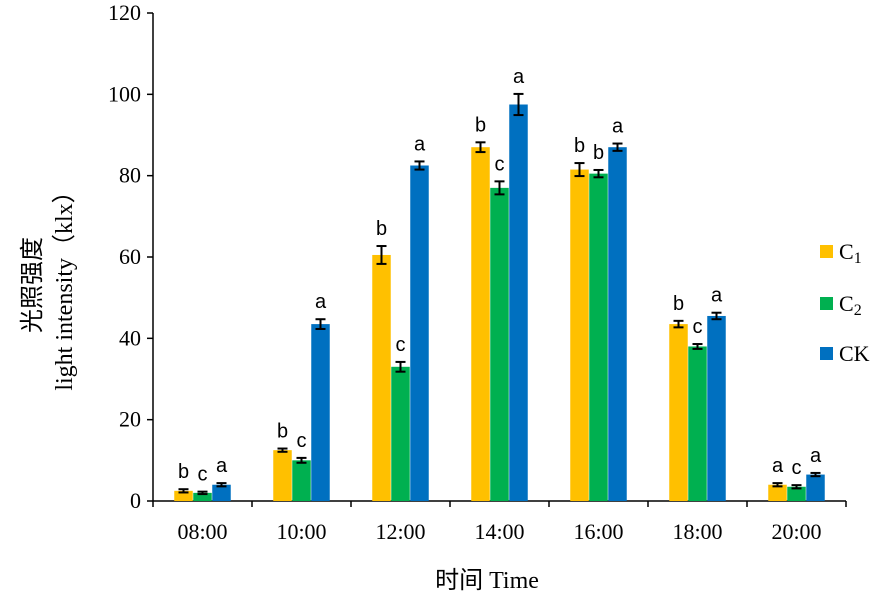 Image resolution: width=886 pixels, height=595 pixels. What do you see at coordinates (850, 253) in the screenshot?
I see `legend-label: C1` at bounding box center [850, 253].